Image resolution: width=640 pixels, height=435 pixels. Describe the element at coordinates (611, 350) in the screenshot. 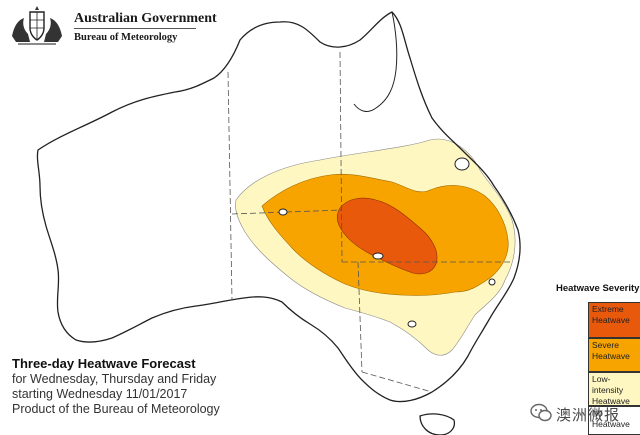

I see `legend-label-severe: Severe Heatwave` at that location.